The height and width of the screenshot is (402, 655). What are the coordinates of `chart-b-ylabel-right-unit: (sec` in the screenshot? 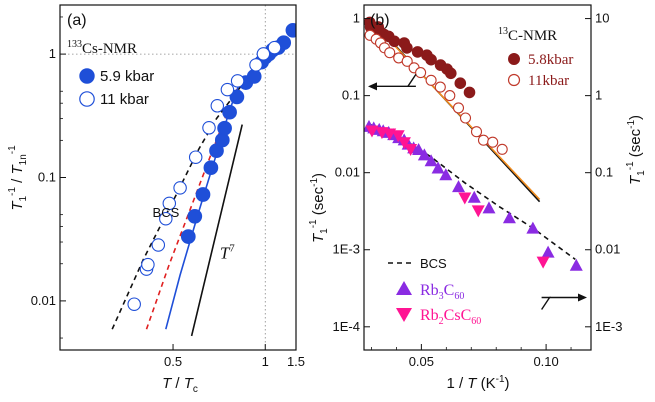 It's located at (635, 144).